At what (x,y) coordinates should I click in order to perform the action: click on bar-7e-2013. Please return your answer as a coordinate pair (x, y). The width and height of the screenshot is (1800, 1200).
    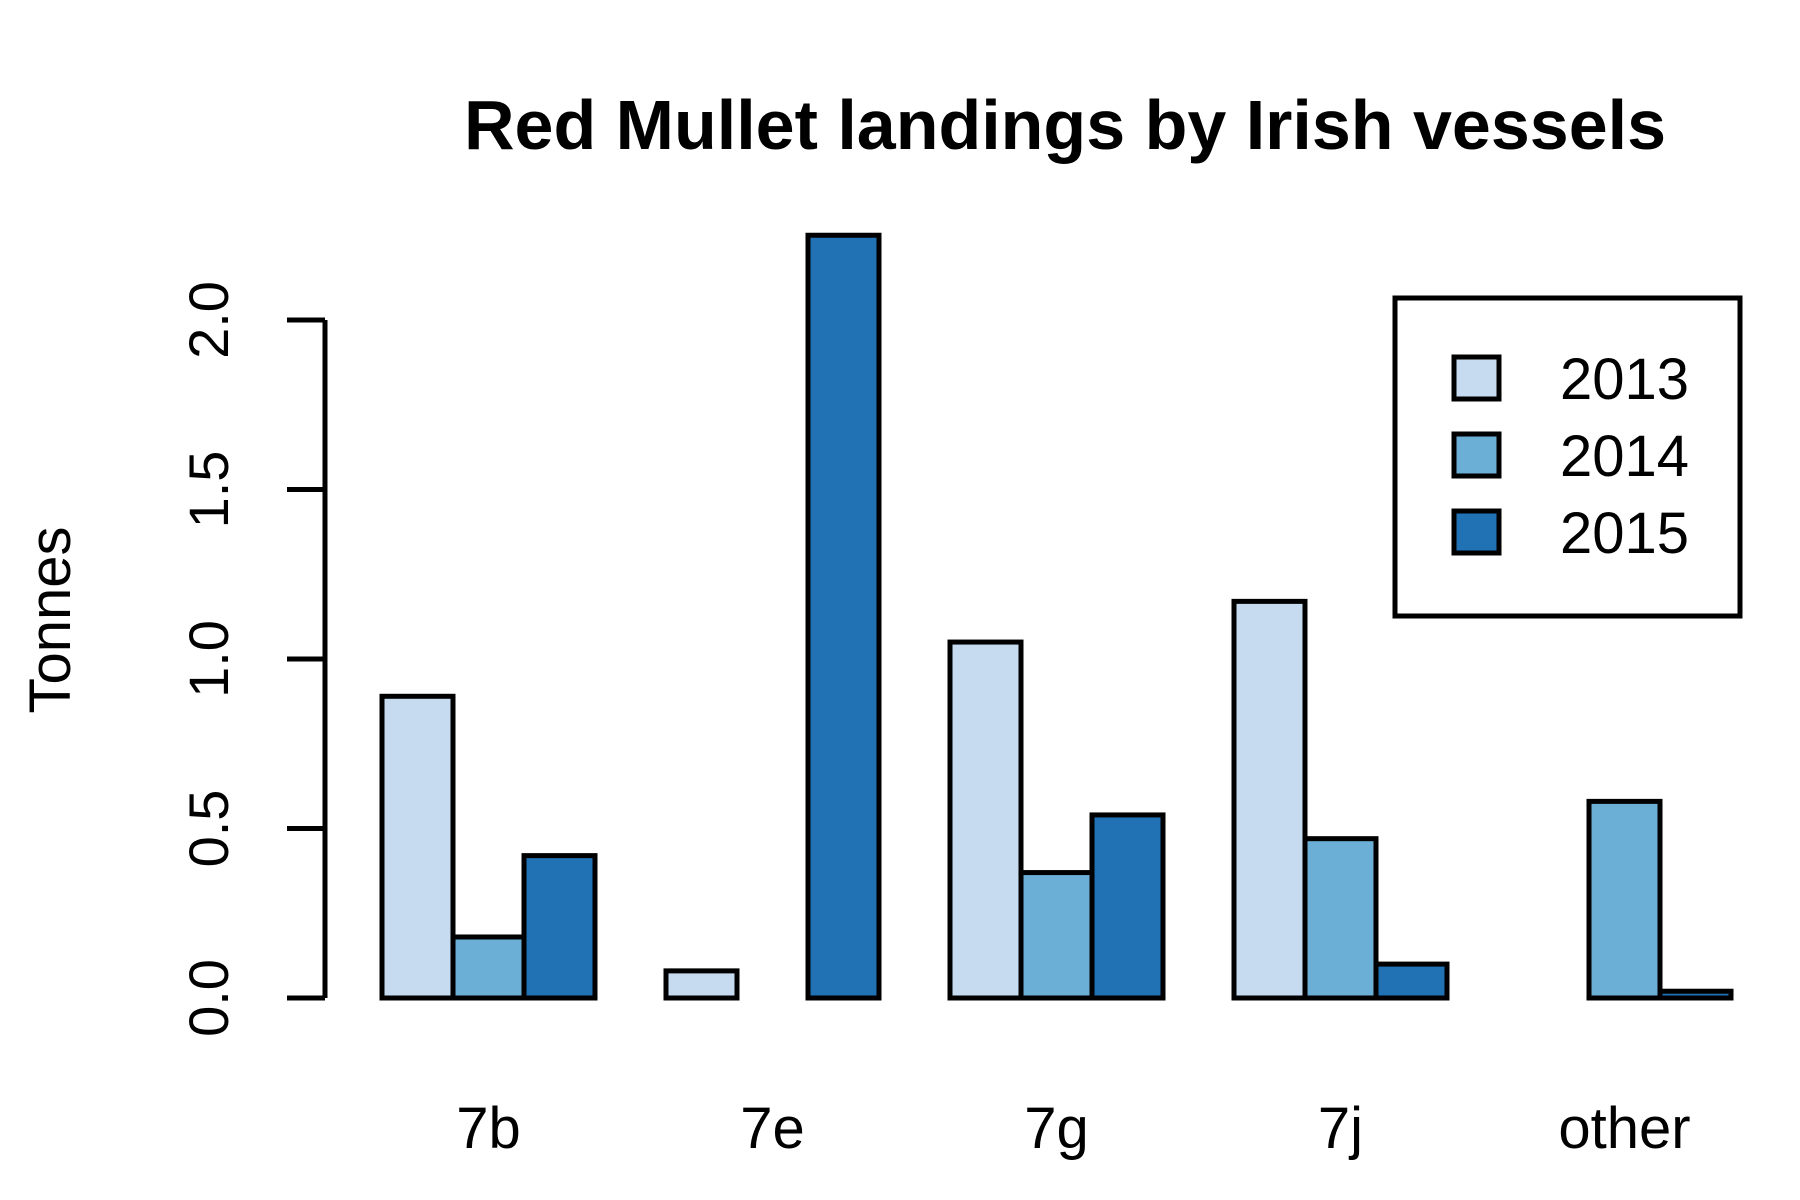
    Looking at the image, I should click on (701, 984).